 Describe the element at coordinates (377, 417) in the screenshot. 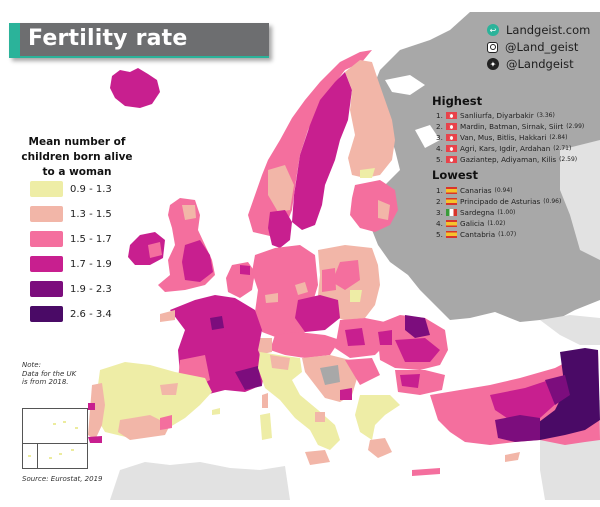

I see `region-greece` at that location.